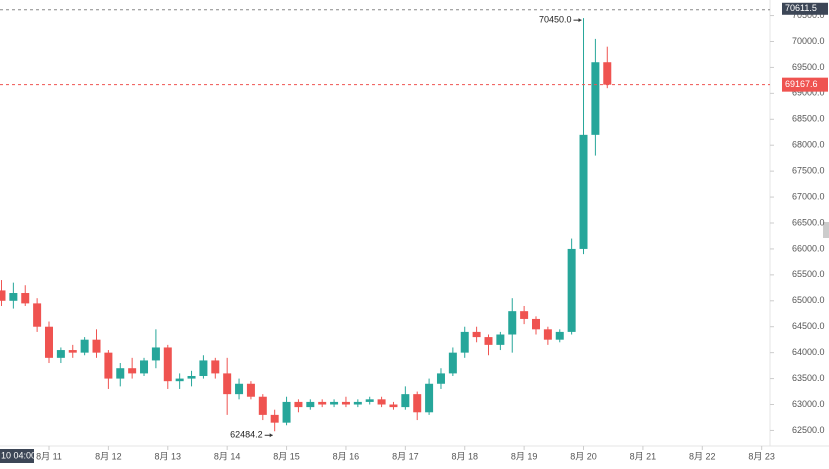 Image resolution: width=829 pixels, height=469 pixels. I want to click on crosshair-time-label: 10 04:00, so click(18, 455).